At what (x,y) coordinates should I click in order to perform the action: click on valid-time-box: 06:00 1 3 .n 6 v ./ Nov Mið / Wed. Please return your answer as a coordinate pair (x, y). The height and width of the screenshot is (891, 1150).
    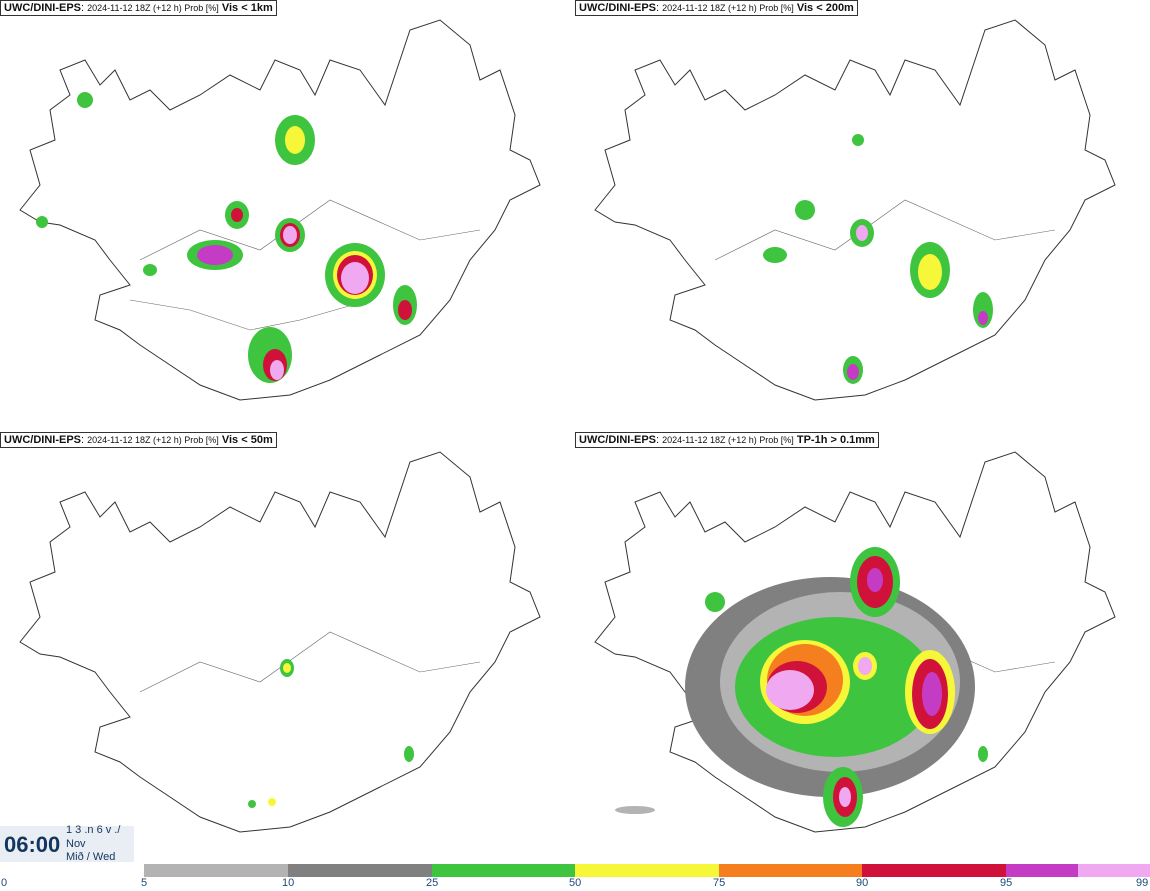
    Looking at the image, I should click on (67, 843).